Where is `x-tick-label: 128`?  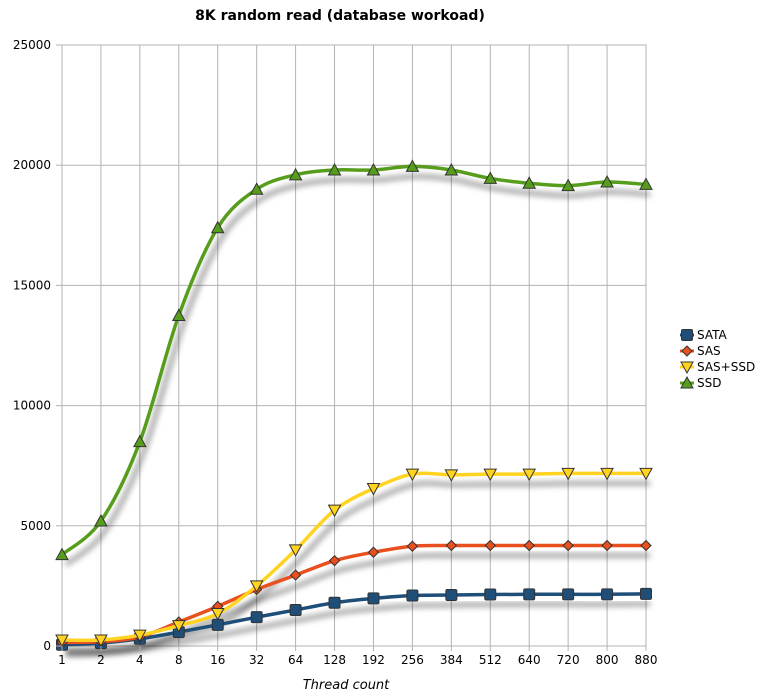 x-tick-label: 128 is located at coordinates (334, 660).